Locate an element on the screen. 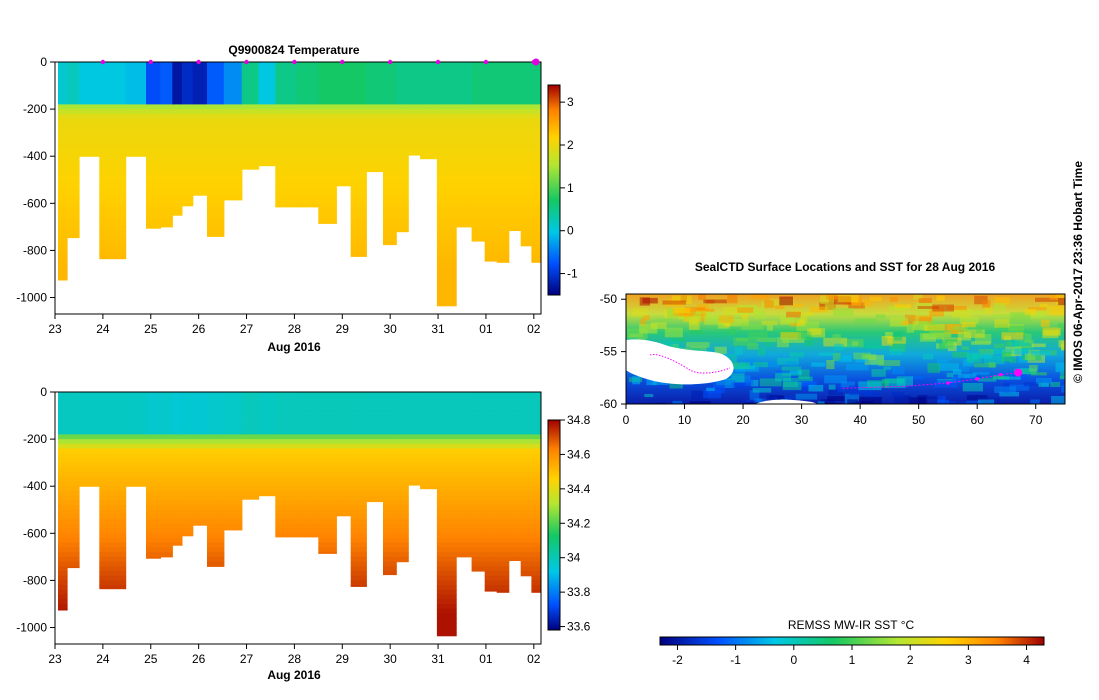  sst-colorbar-tick-label: 3 is located at coordinates (968, 660).